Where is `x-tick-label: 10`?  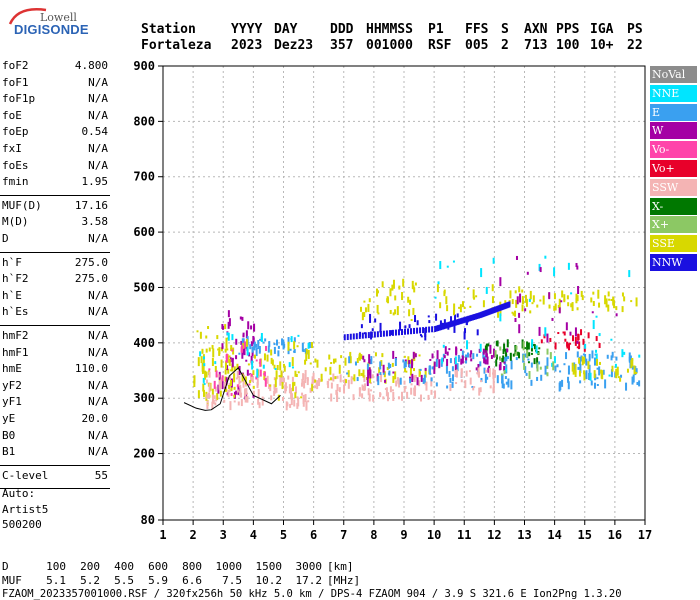 x-tick-label: 10 is located at coordinates (434, 535).